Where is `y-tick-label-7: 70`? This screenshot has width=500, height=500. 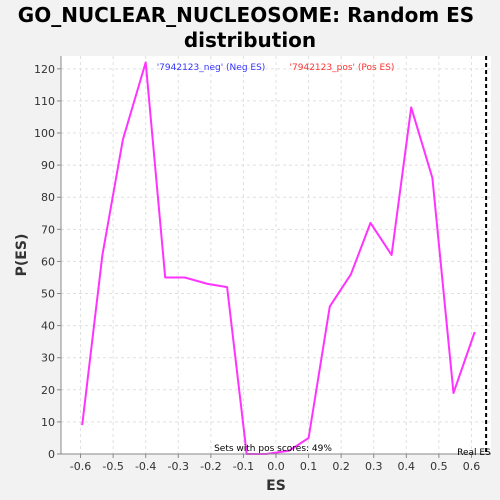
y-tick-label-7: 70 is located at coordinates (48, 229).